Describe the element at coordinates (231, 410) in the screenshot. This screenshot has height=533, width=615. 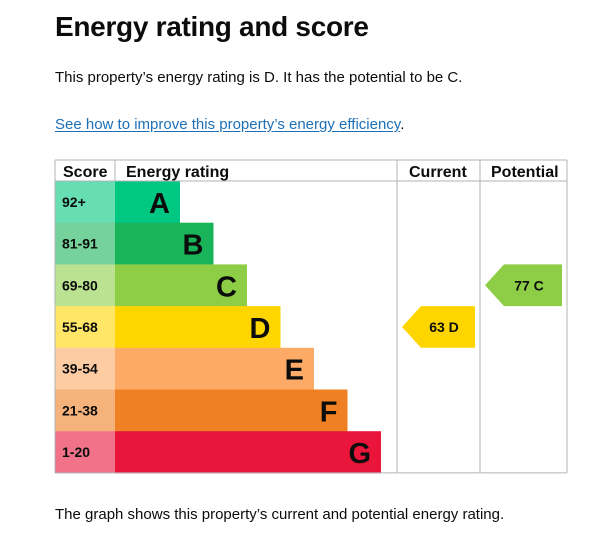
I see `rating-bar-f` at that location.